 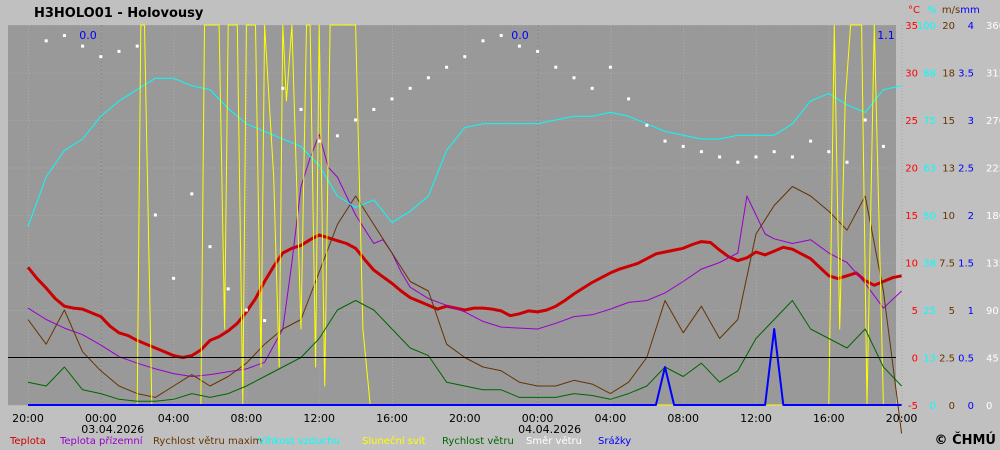 What do you see at coordinates (911, 216) in the screenshot?
I see `axis-tick-label: 15` at bounding box center [911, 216].